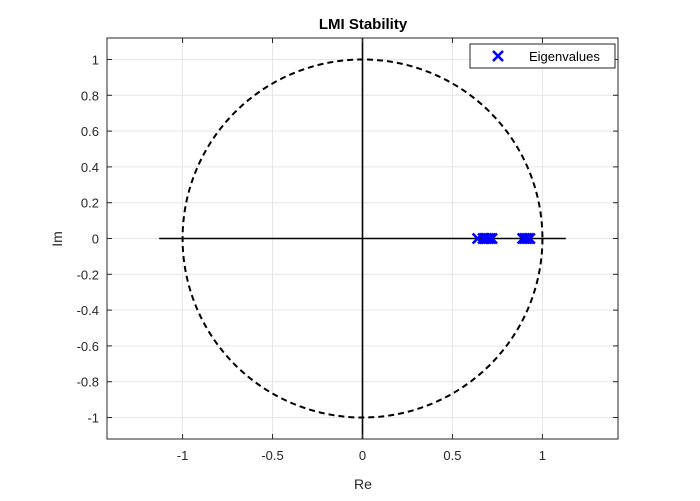 The image size is (700, 501). Describe the element at coordinates (90, 95) in the screenshot. I see `y-tick-label: 0.8` at that location.